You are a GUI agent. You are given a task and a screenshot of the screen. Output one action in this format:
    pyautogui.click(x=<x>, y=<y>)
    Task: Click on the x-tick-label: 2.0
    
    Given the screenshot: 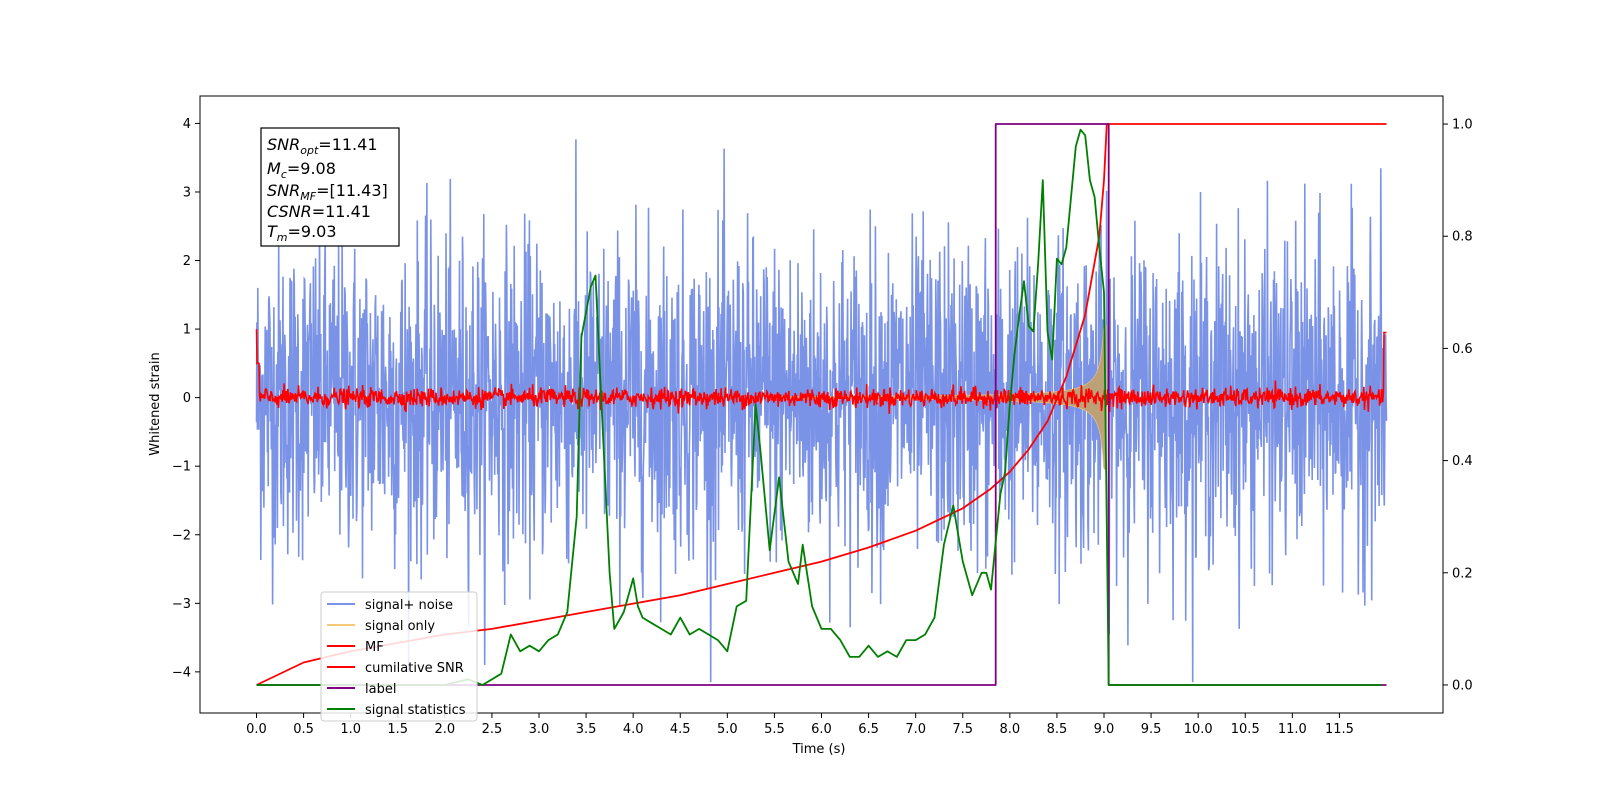 What is the action you would take?
    pyautogui.click(x=444, y=729)
    